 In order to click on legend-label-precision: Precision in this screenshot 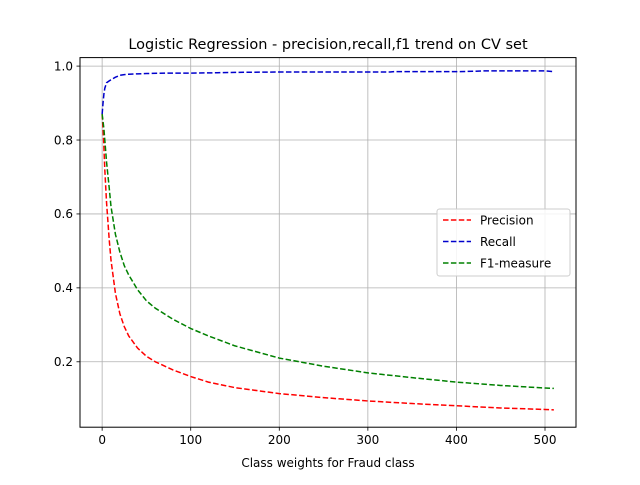, I will do `click(507, 220)`.